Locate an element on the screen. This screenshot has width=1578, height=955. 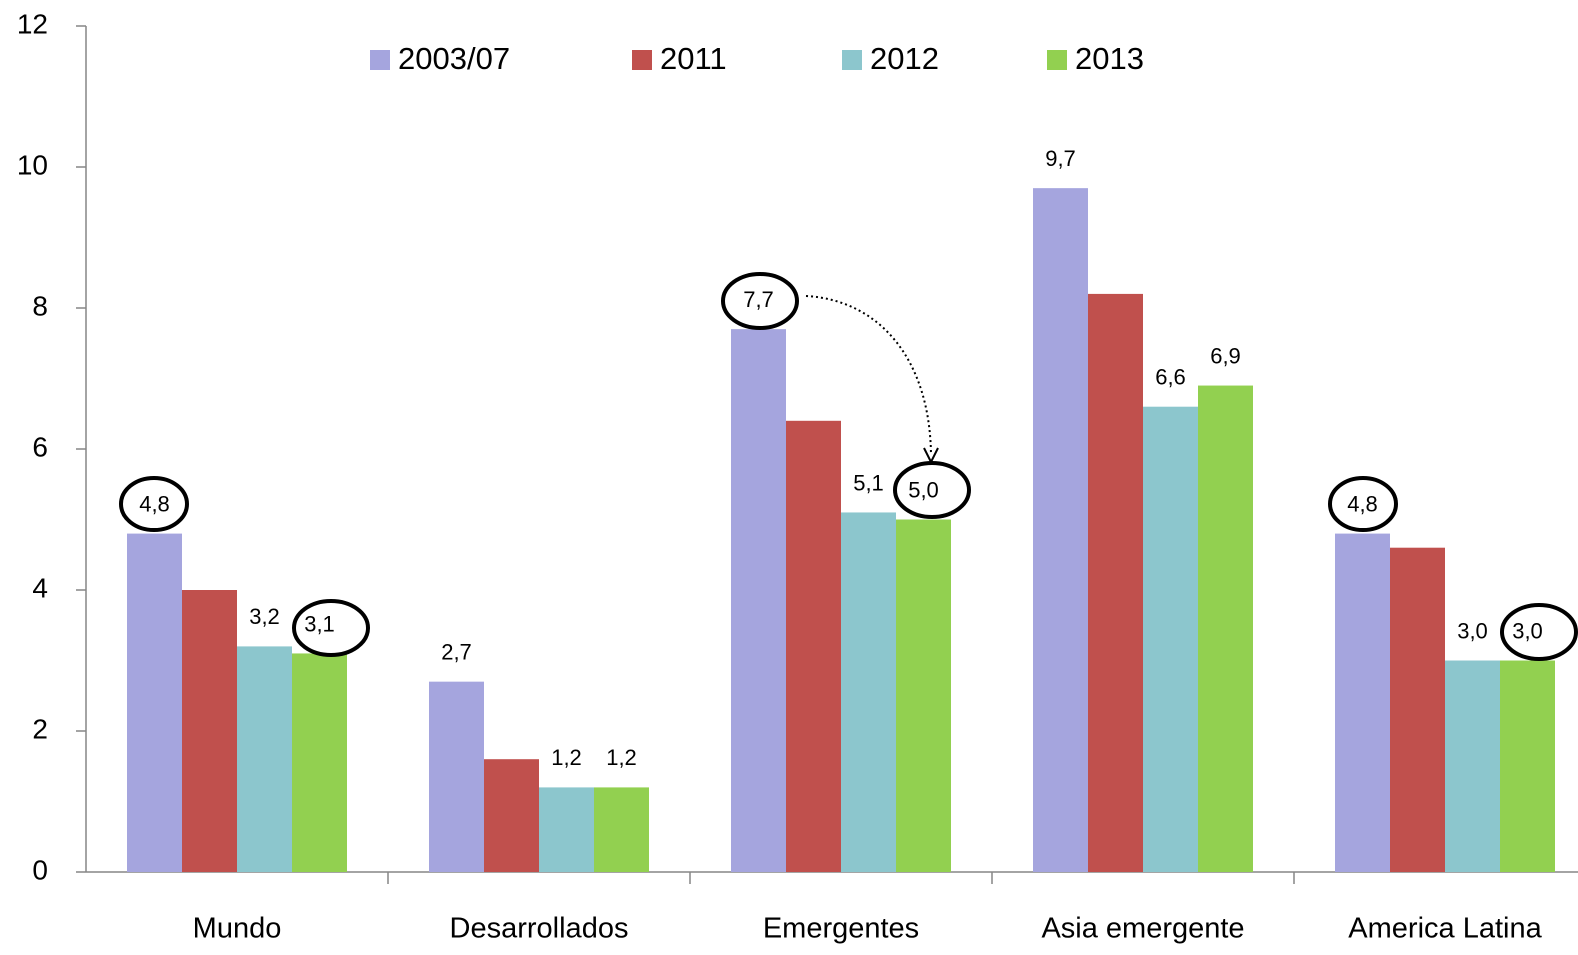
value-label: 5,1 is located at coordinates (868, 482).